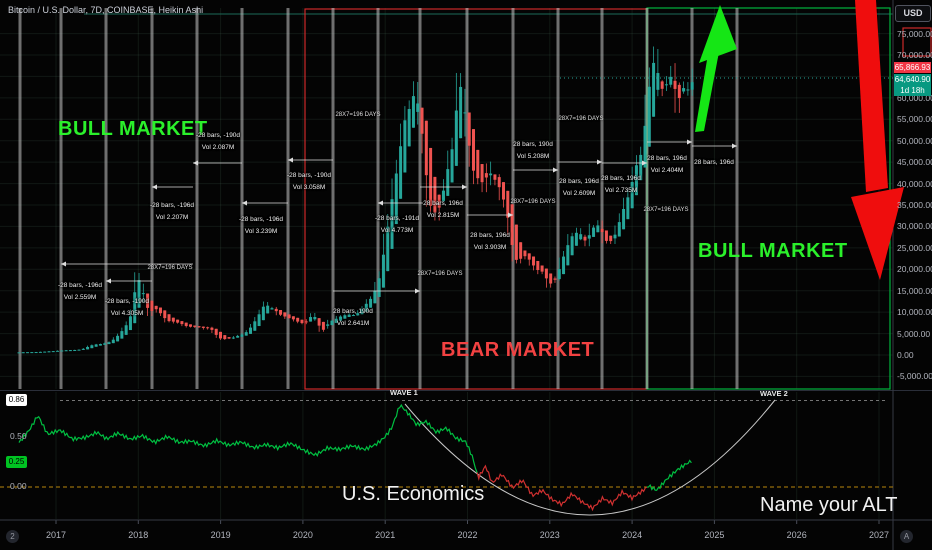  I want to click on countdown-price-badge: 64,640.90, so click(912, 79).